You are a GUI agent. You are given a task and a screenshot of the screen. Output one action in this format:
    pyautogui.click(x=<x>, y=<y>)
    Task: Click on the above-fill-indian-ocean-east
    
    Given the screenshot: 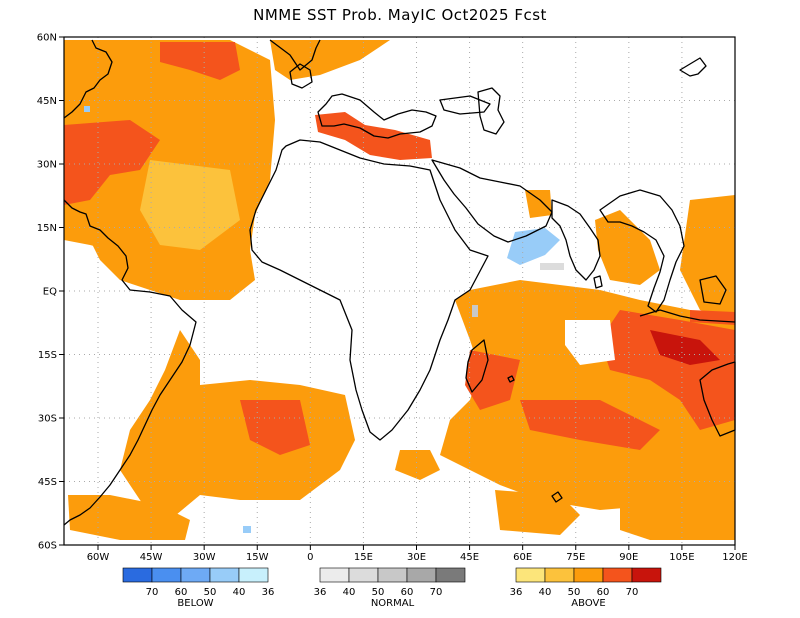 What is the action you would take?
    pyautogui.click(x=667, y=370)
    